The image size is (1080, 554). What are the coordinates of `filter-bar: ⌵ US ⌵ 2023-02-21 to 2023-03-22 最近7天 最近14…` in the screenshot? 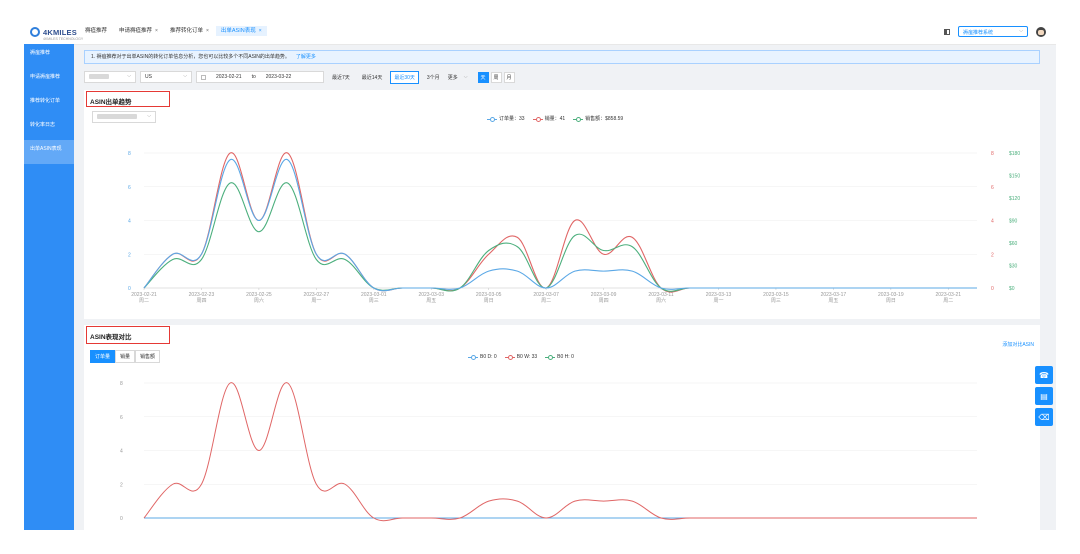 It's located at (299, 77).